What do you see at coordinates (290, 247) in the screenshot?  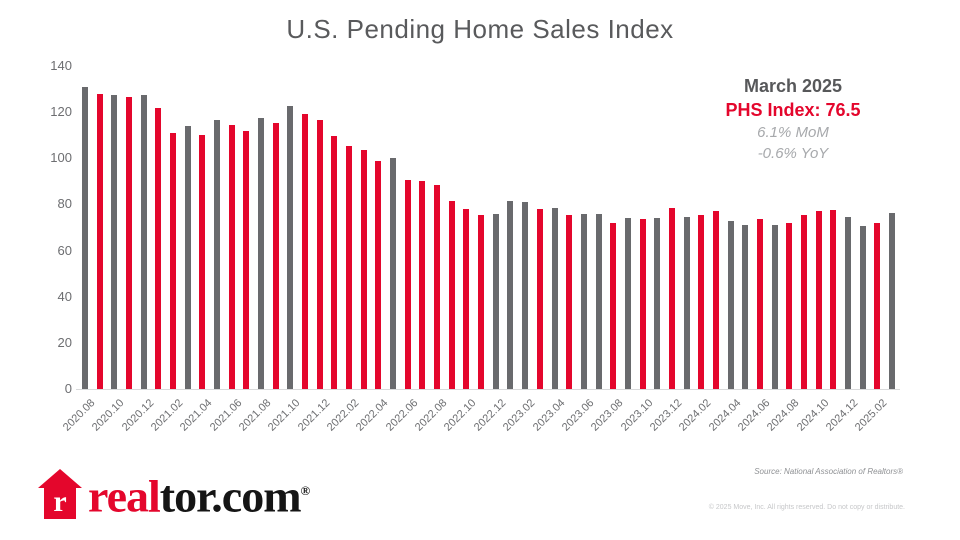 I see `bar-2021.10` at bounding box center [290, 247].